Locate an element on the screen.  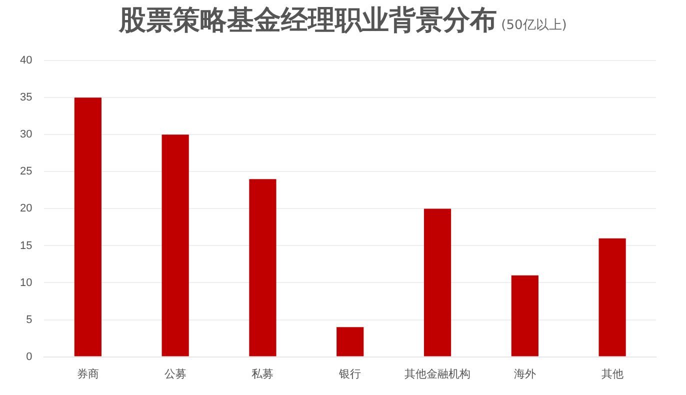
x-tick-label: 私募 is located at coordinates (263, 373).